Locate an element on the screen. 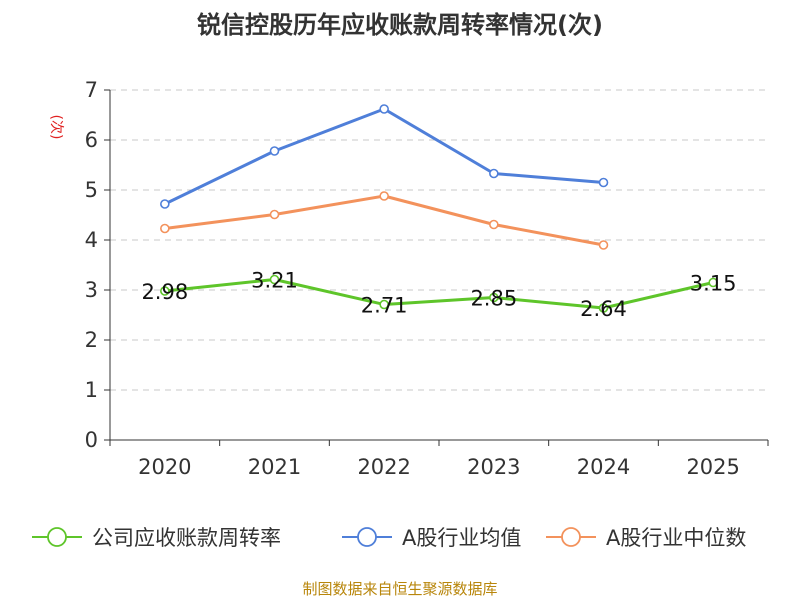  source-note: 制图数据来自恒生聚源数据库 is located at coordinates (399, 589).